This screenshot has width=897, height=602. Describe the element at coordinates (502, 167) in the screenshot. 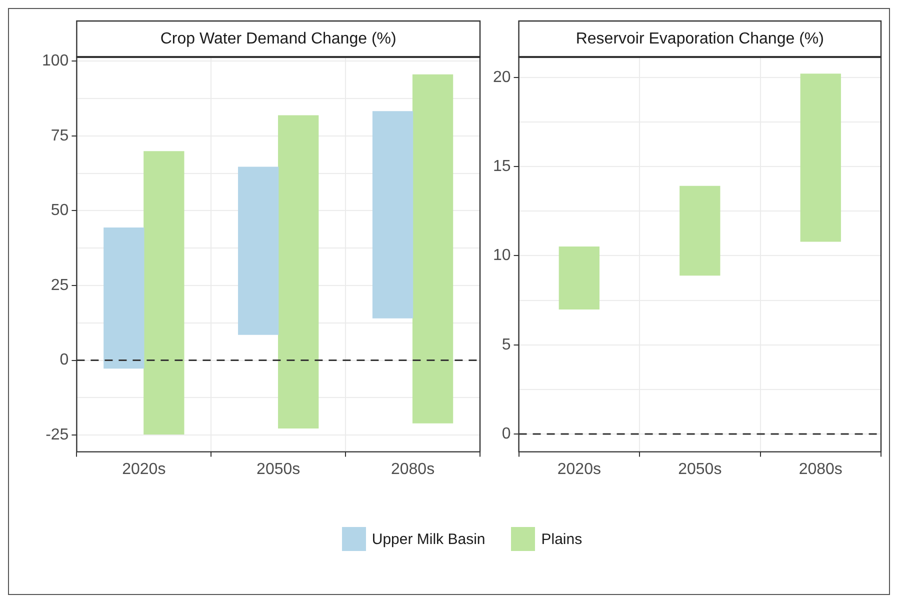

I see `y-tick-label: 15` at that location.